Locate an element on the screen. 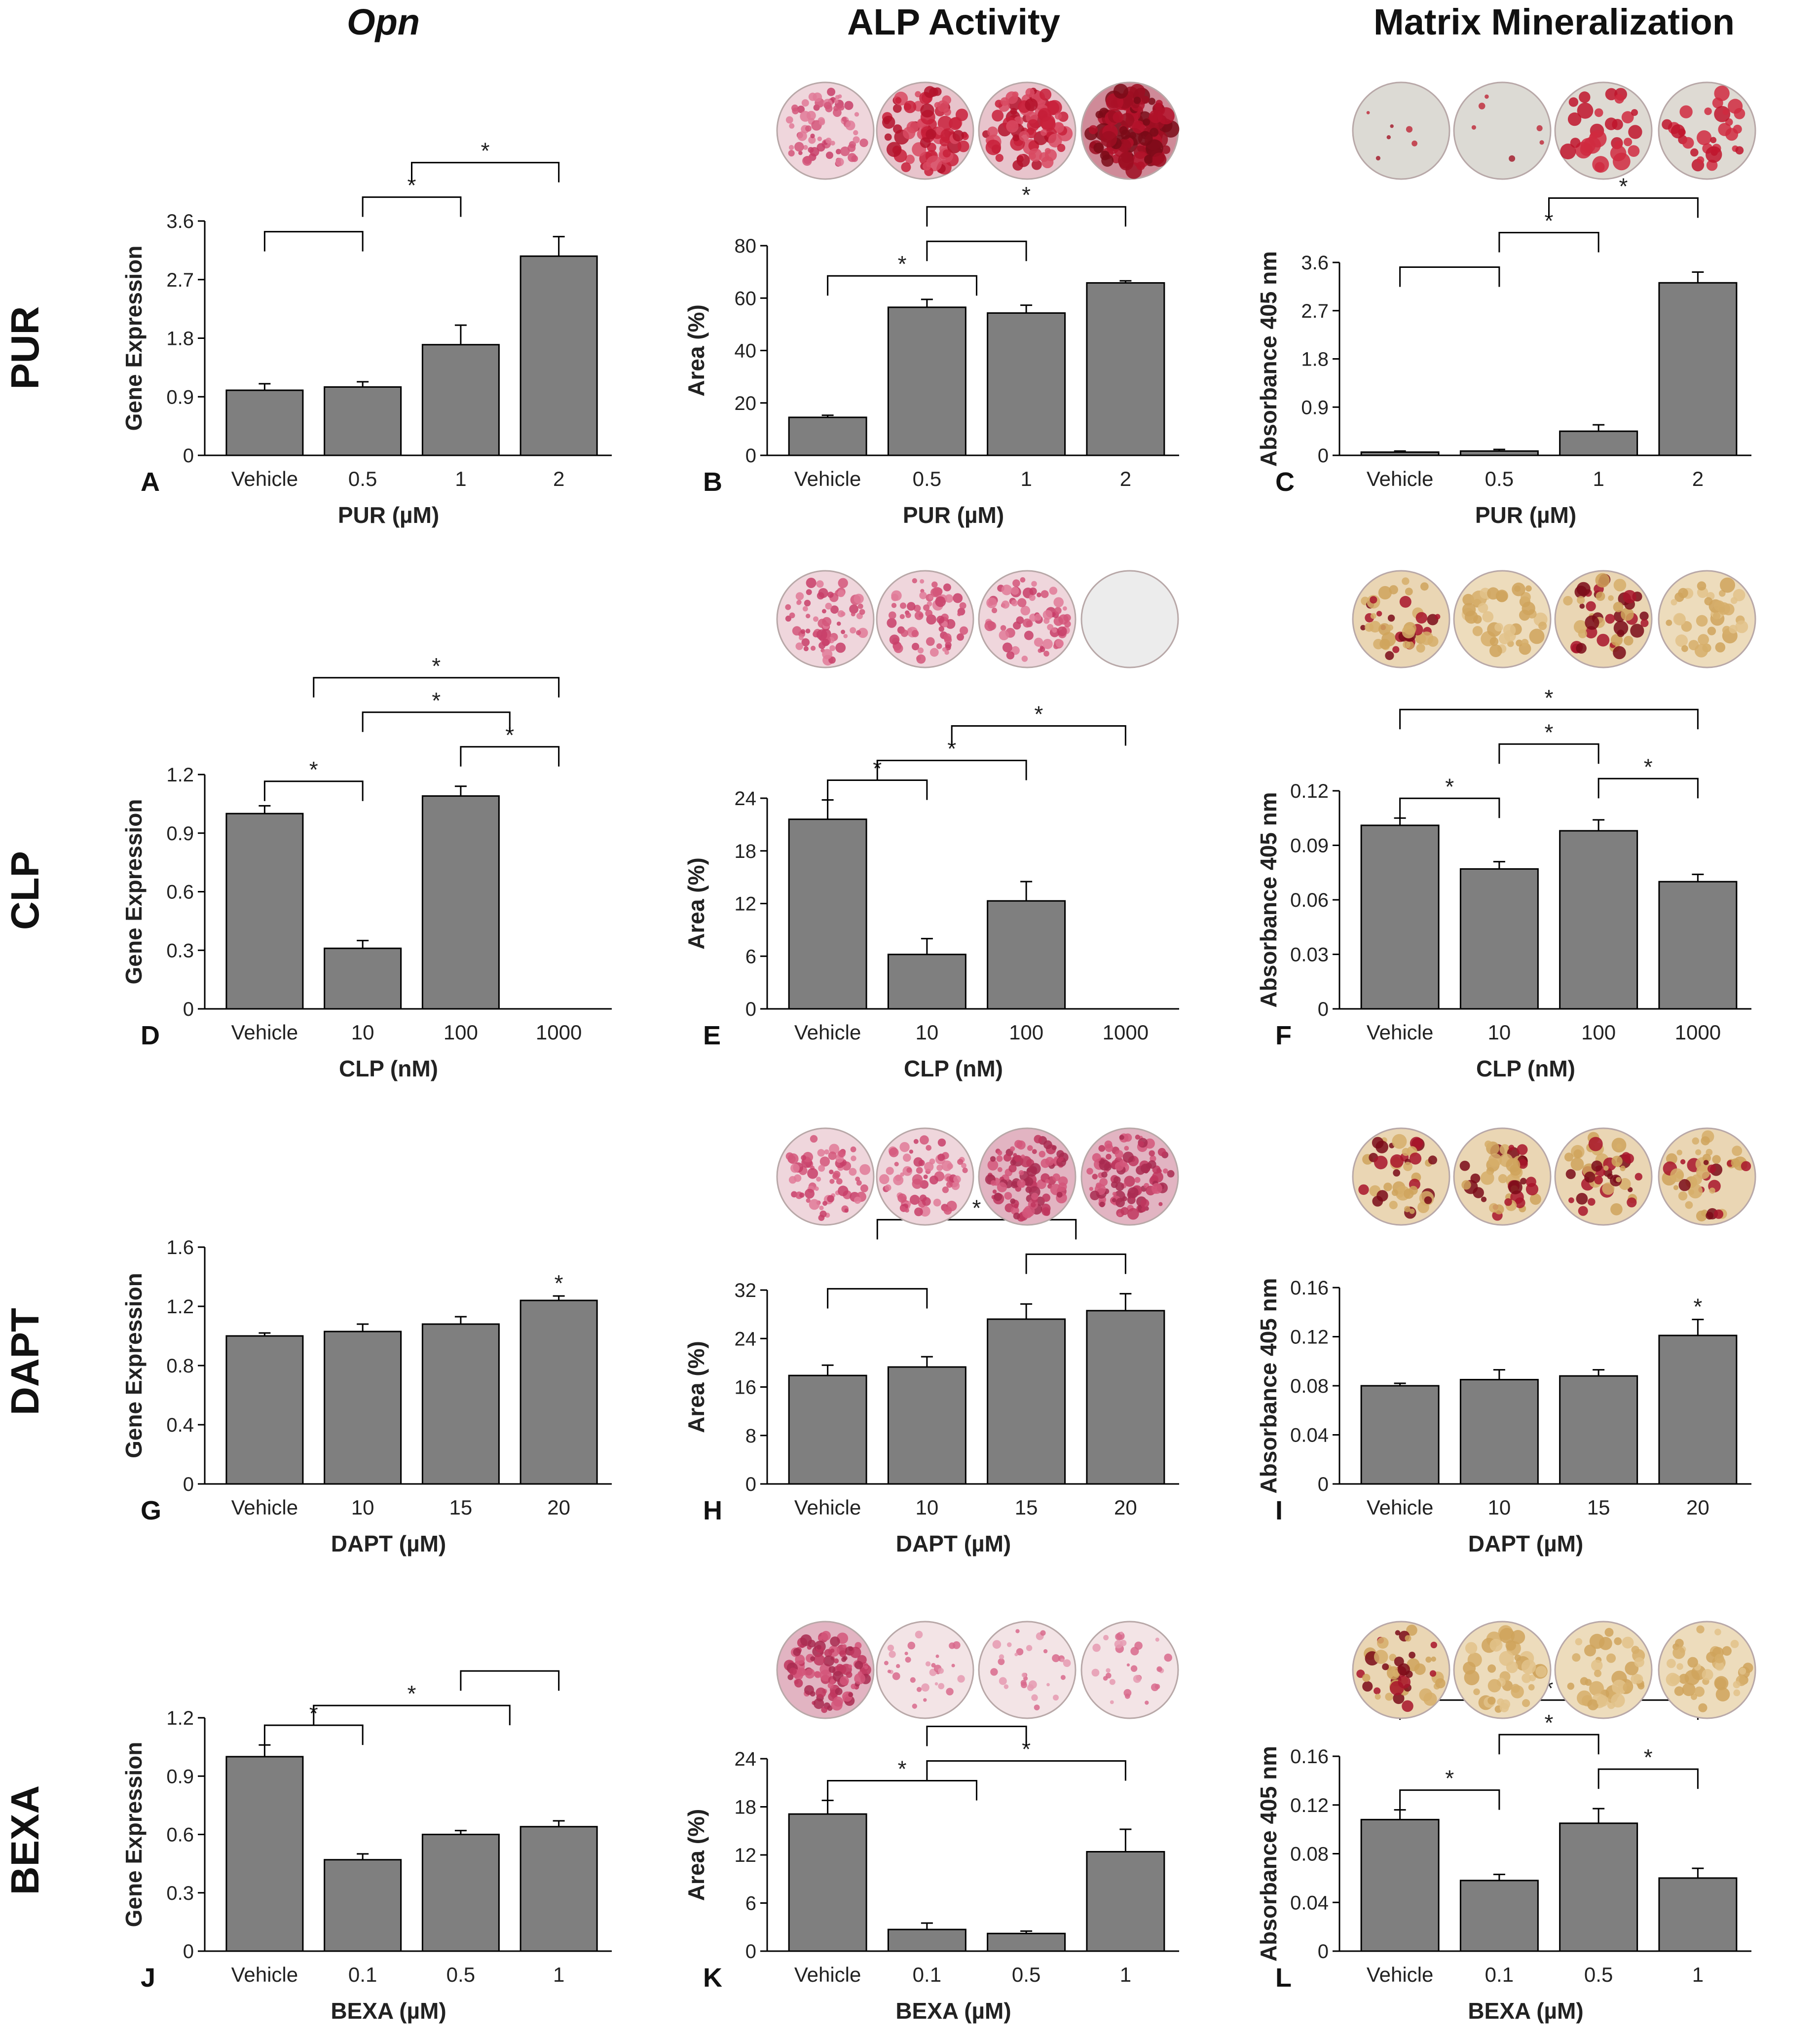 This screenshot has height=2035, width=1820. panel-letter: L is located at coordinates (1283, 1978).